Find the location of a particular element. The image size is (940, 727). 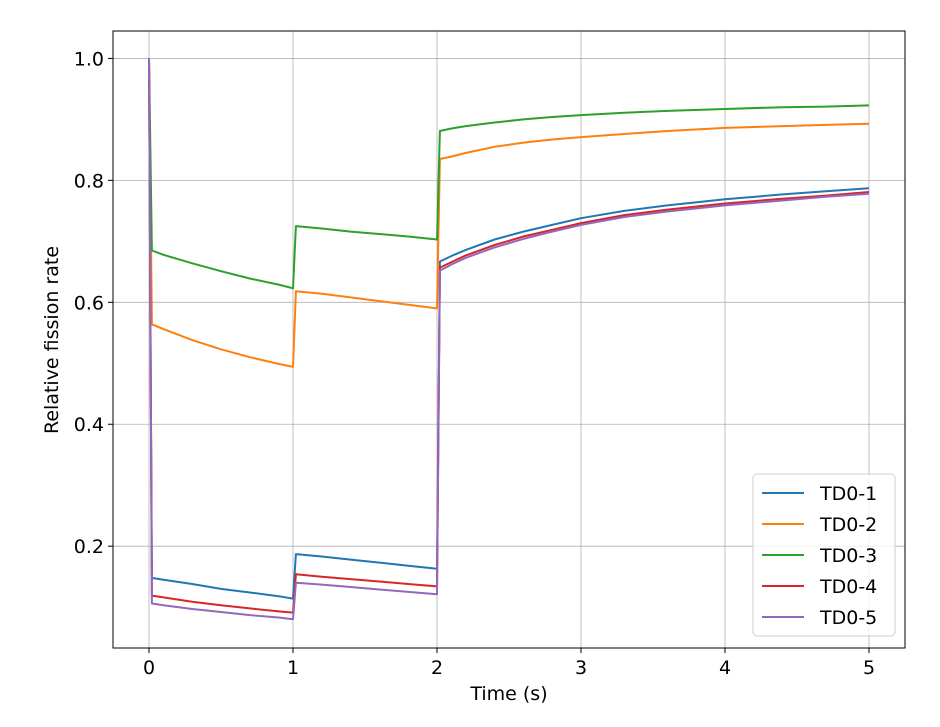

y-tick-label: 0.4 is located at coordinates (89, 425).